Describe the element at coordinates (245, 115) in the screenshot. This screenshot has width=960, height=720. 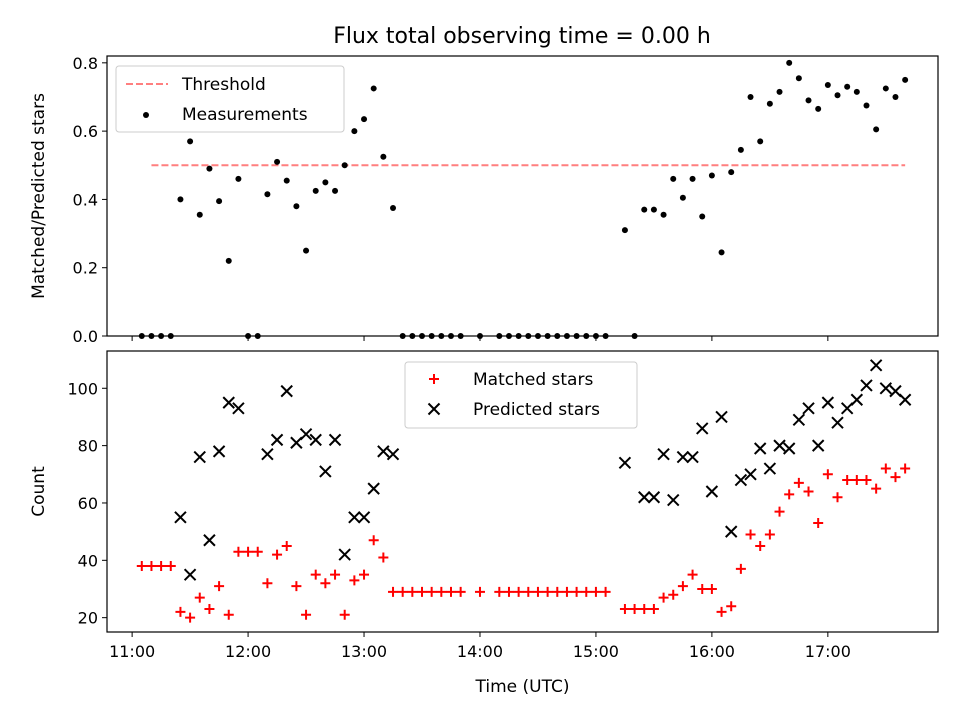
I see `legend-measurements-label: Measurements` at that location.